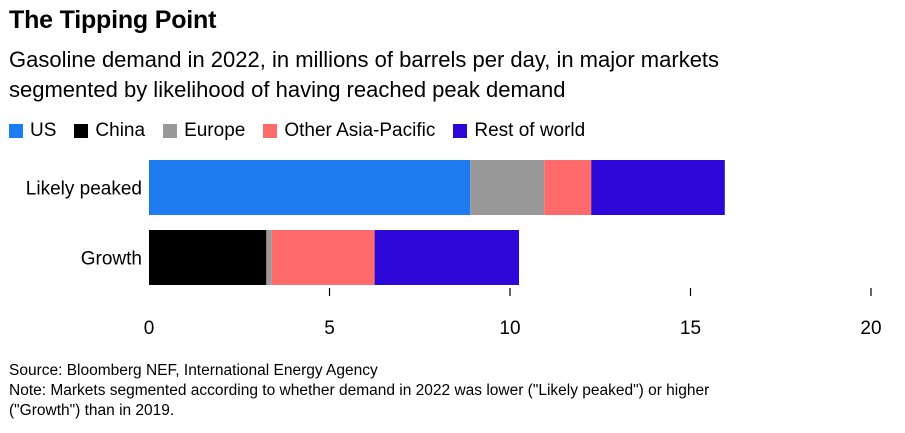 Image resolution: width=905 pixels, height=433 pixels. Describe the element at coordinates (870, 328) in the screenshot. I see `x-tick-label: 20` at that location.